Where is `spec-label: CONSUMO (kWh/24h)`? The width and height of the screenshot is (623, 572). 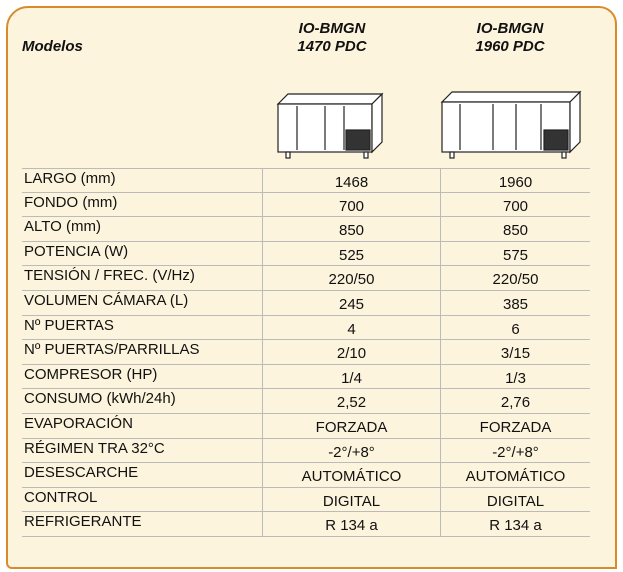 spec-label: CONSUMO (kWh/24h) is located at coordinates (142, 401).